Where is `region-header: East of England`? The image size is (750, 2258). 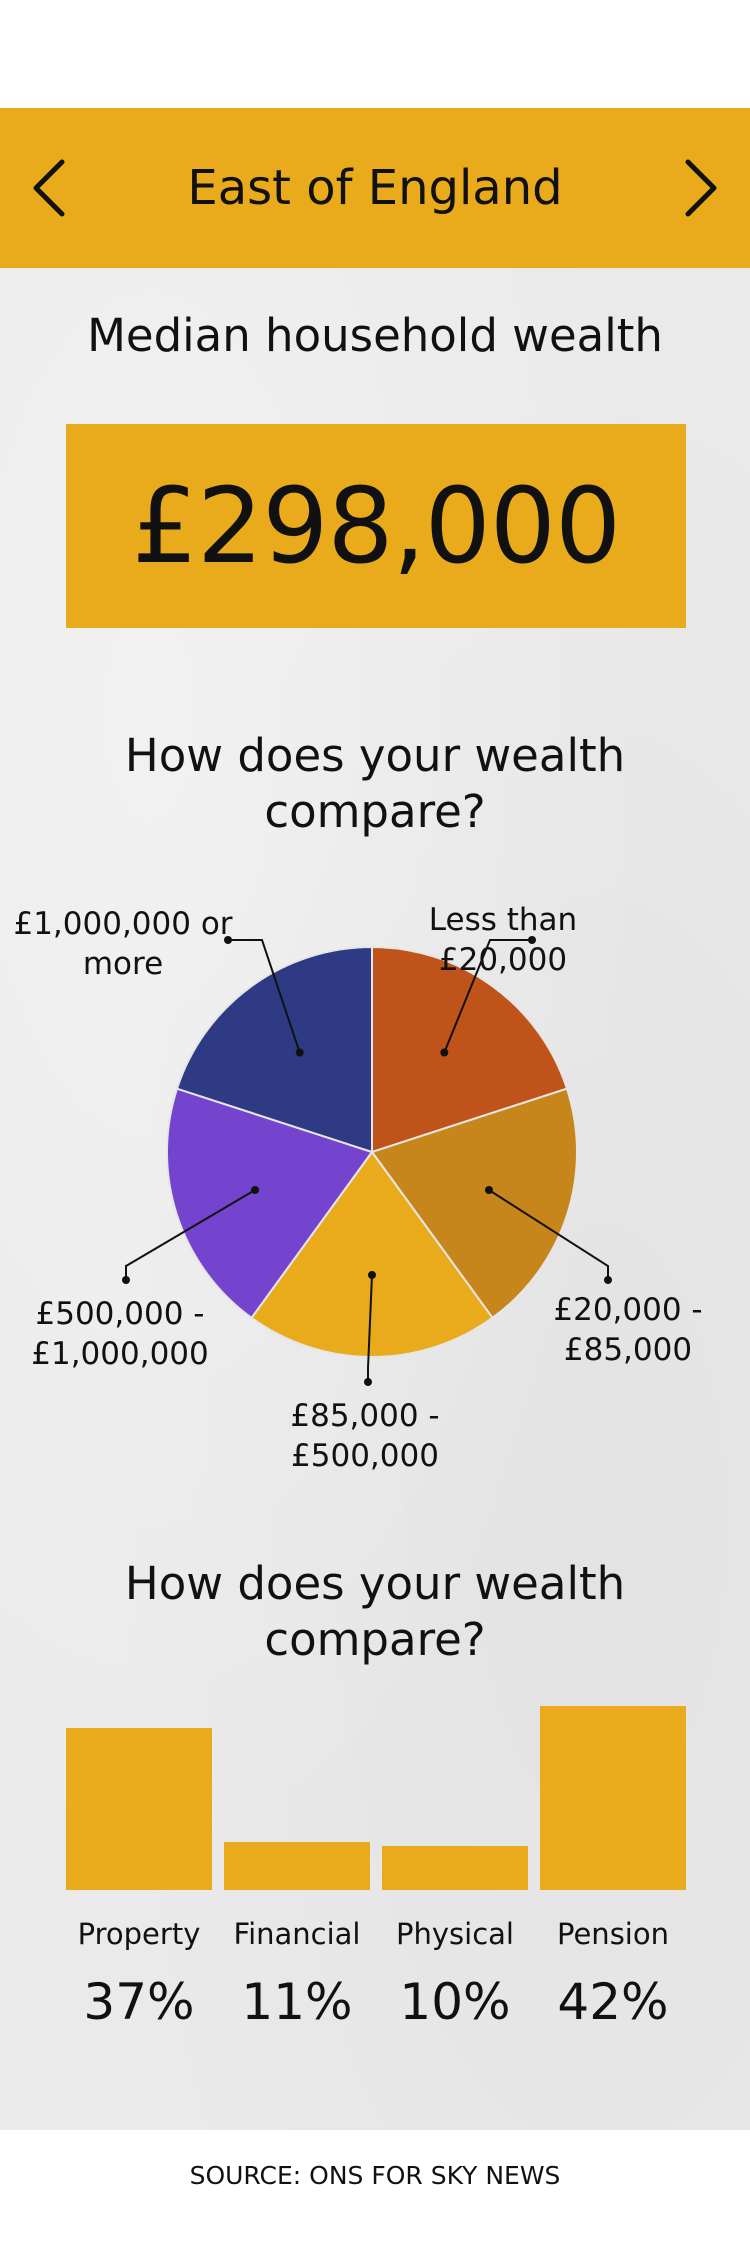
region-header: East of England is located at coordinates (375, 188).